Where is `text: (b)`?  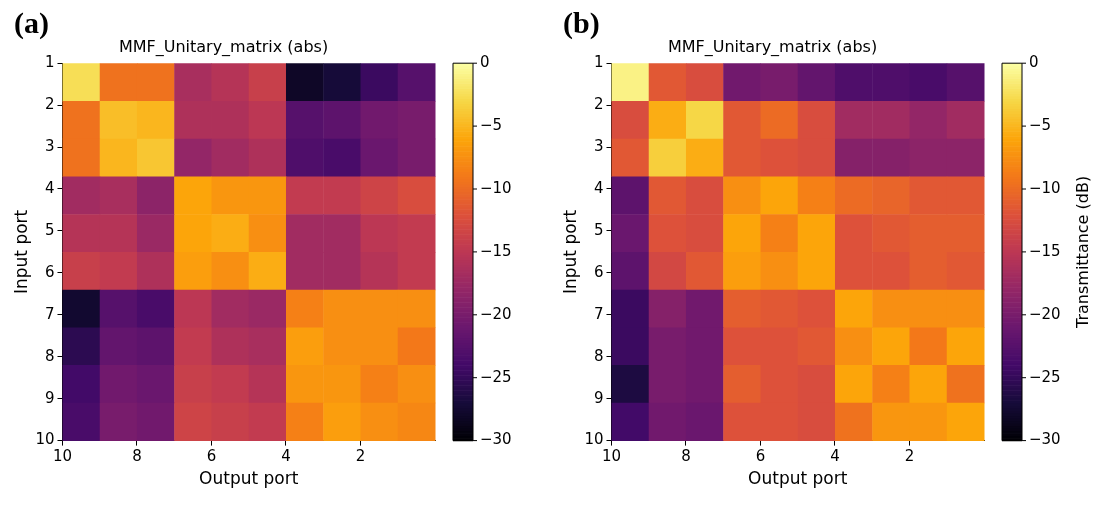 text: (b) is located at coordinates (582, 22).